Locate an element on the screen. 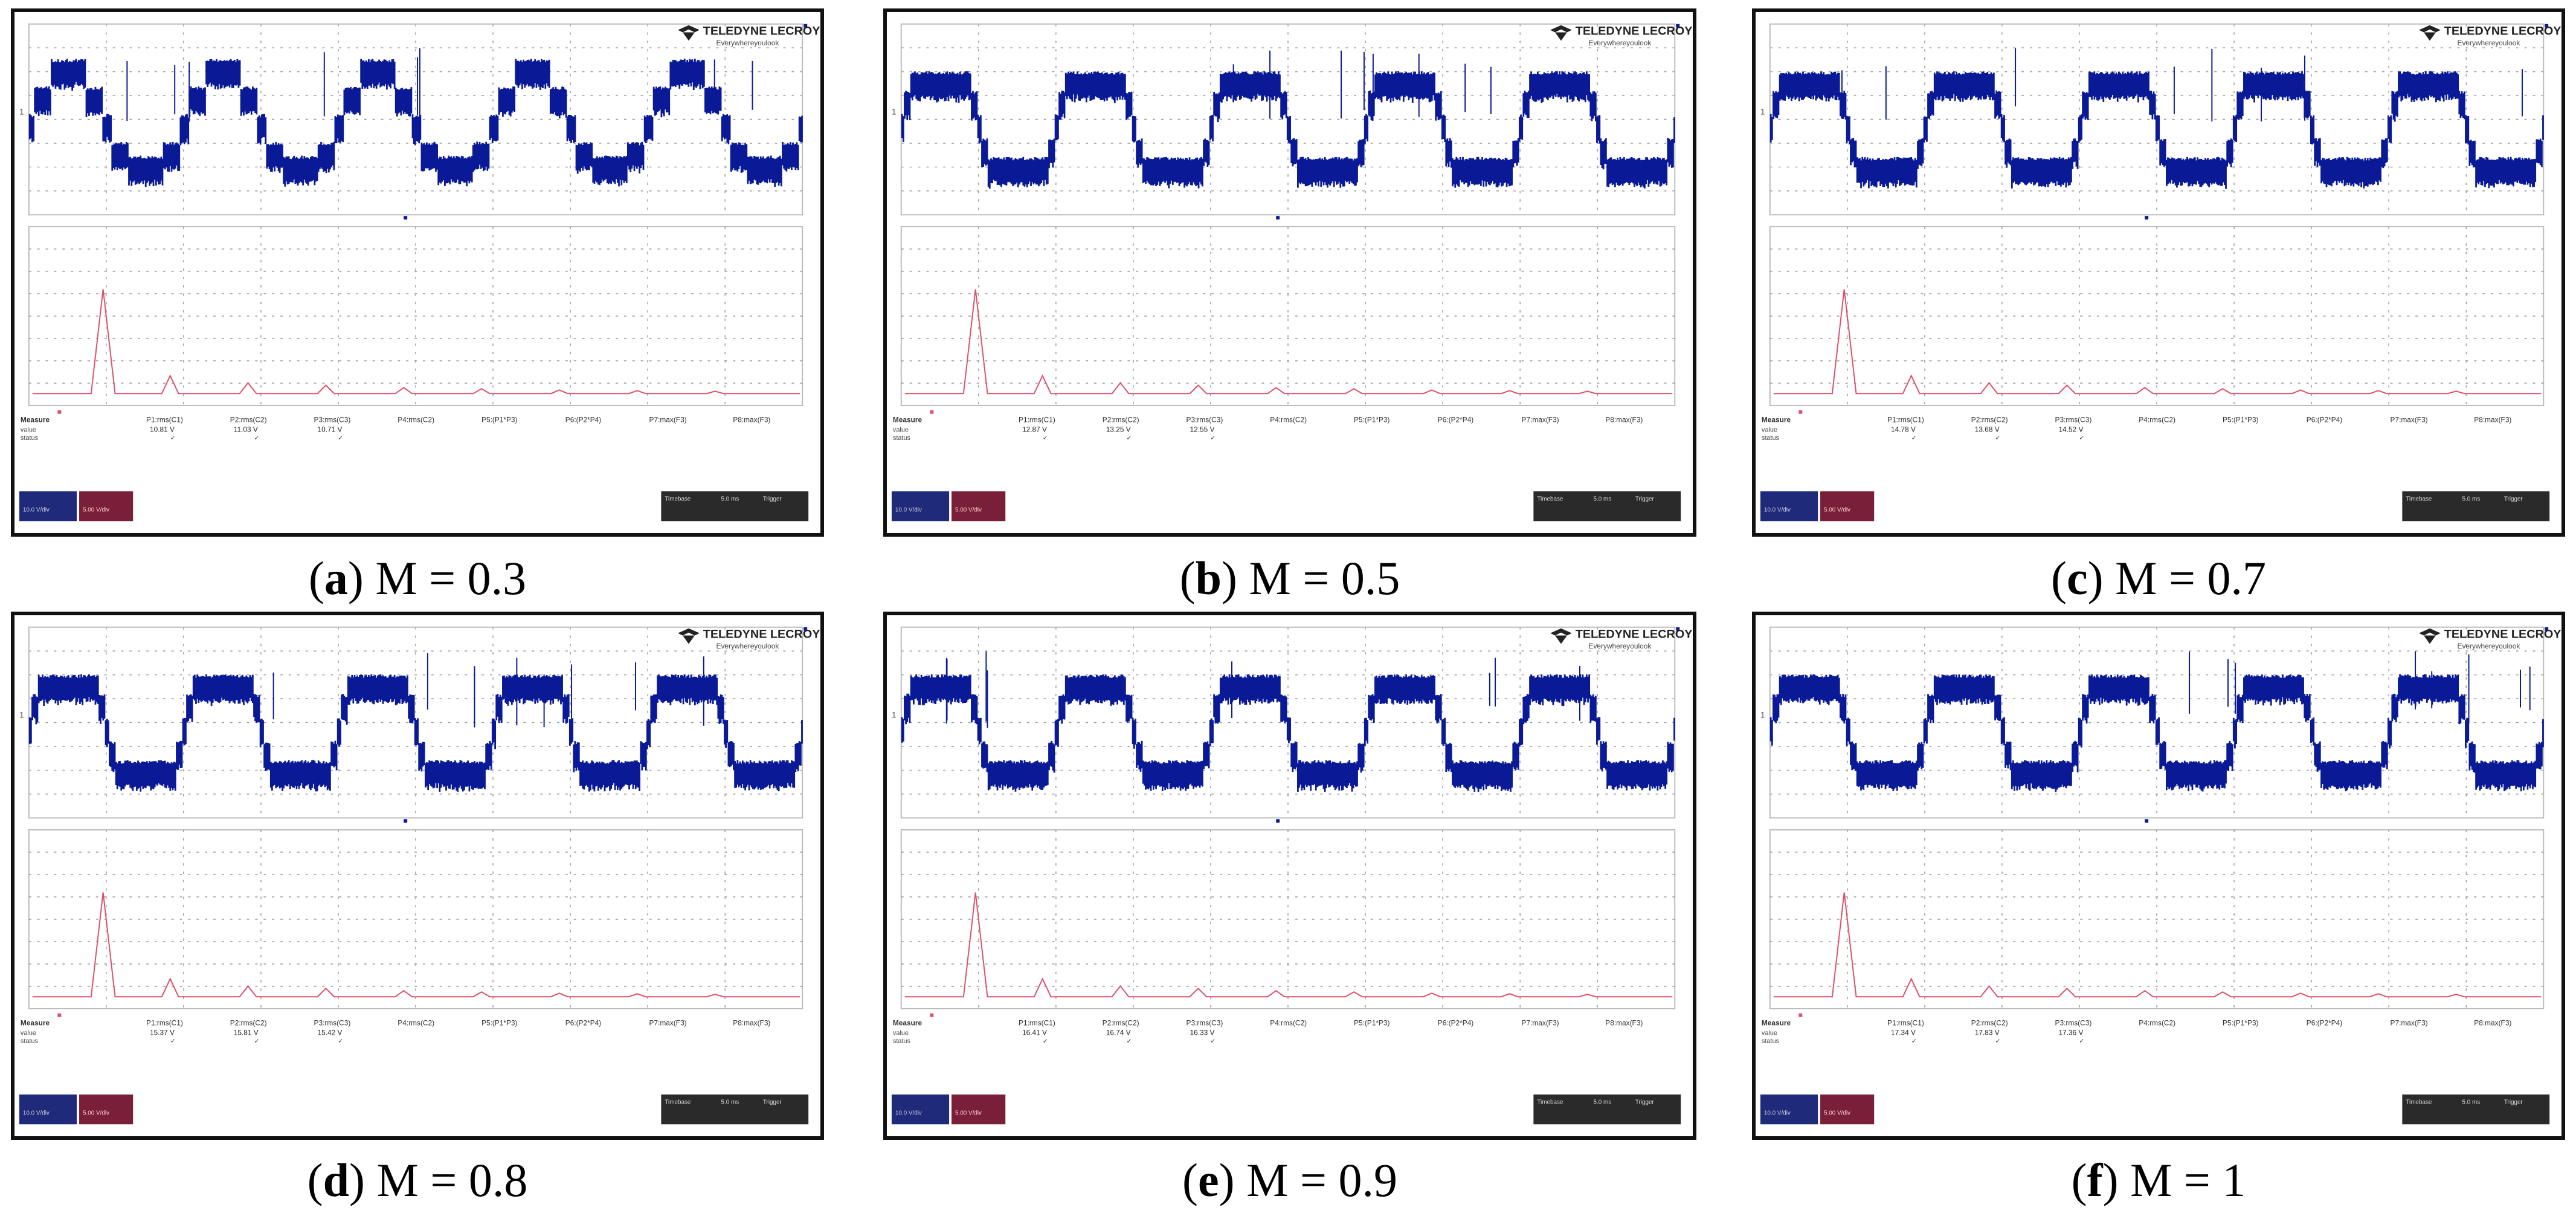 This screenshot has height=1216, width=2576. measure-value-1: 12.87 V is located at coordinates (1034, 429).